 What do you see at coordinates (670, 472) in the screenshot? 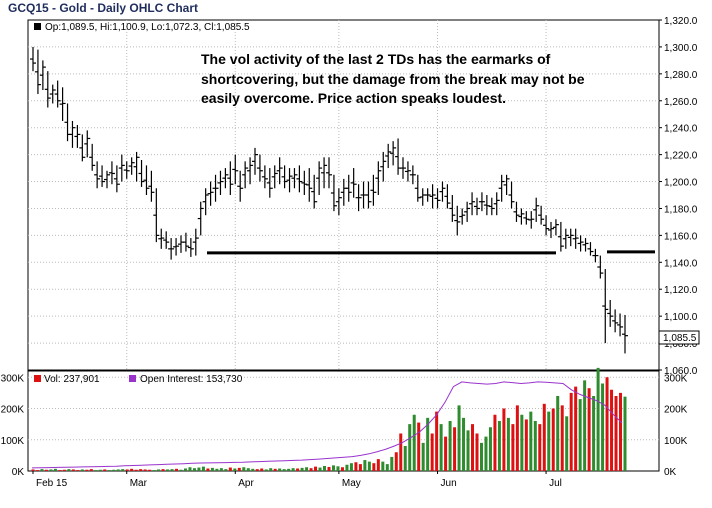
I see `volume-tick-right: 0K` at bounding box center [670, 472].